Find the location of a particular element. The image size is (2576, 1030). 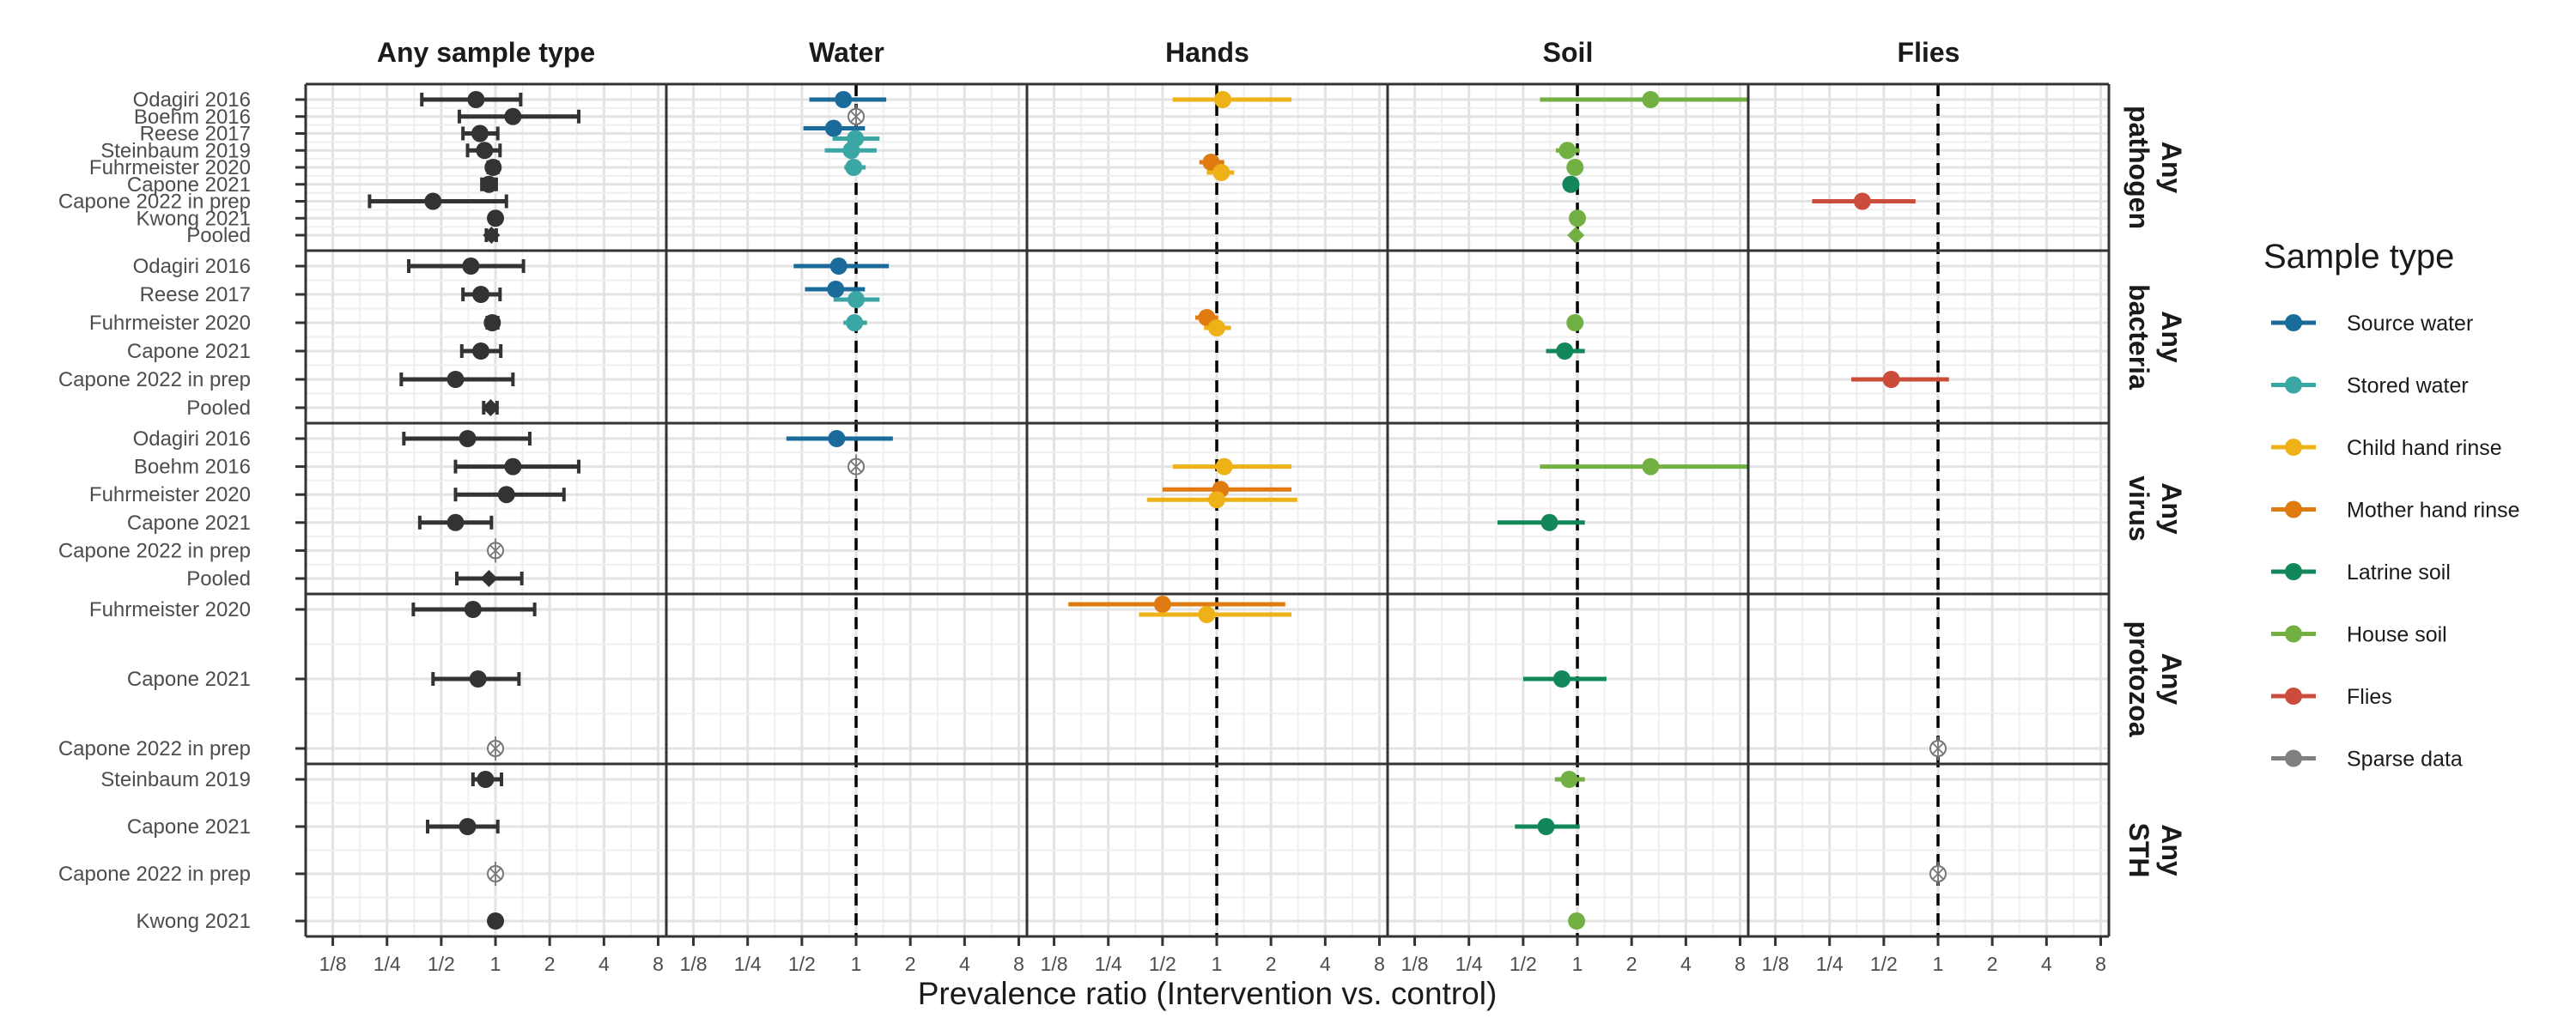

study-label: Kwong 2021 is located at coordinates (194, 218).